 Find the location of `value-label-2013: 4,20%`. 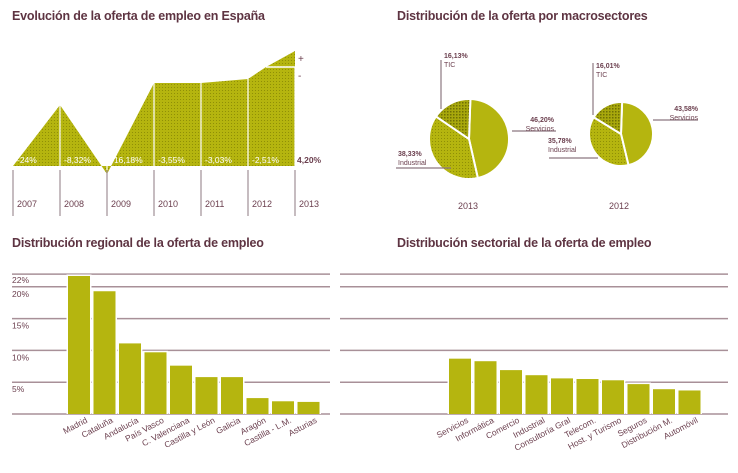

value-label-2013: 4,20% is located at coordinates (309, 160).